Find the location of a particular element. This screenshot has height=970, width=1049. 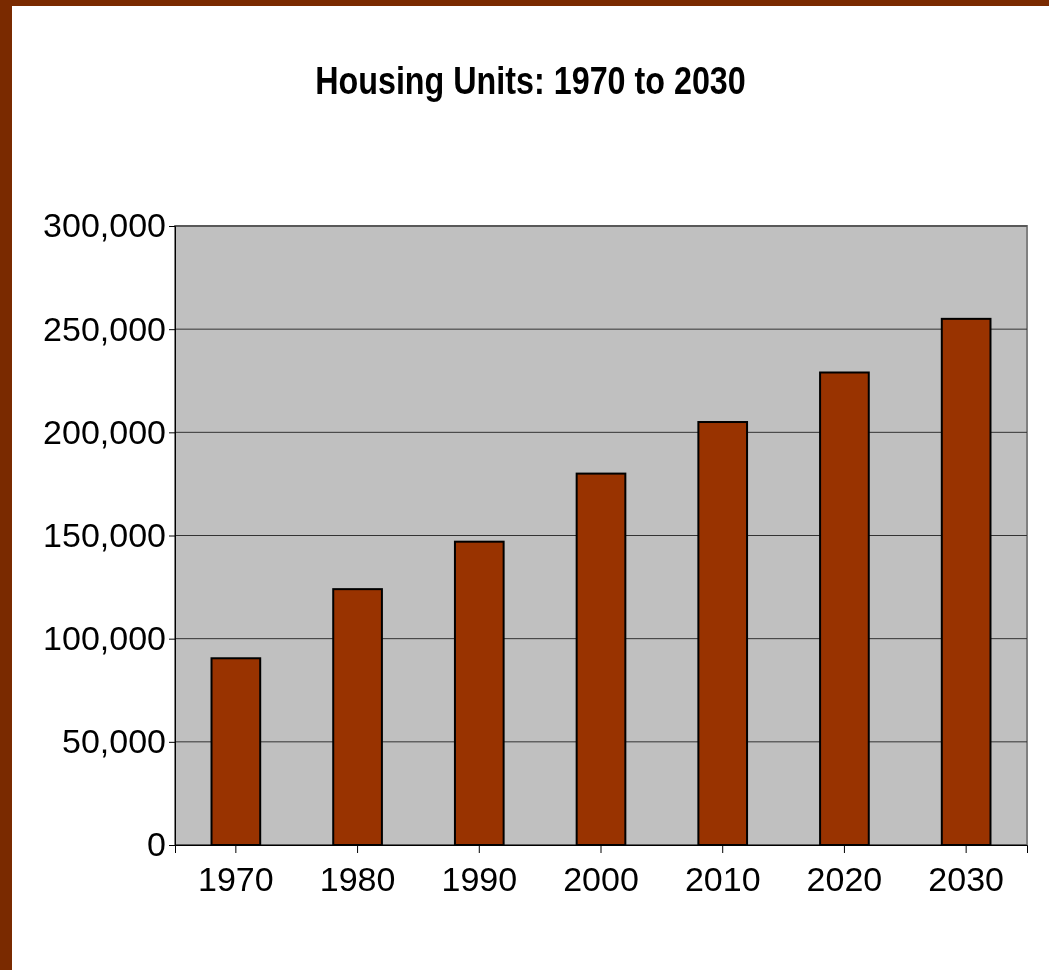

x-tick-label: 2030 is located at coordinates (966, 879).